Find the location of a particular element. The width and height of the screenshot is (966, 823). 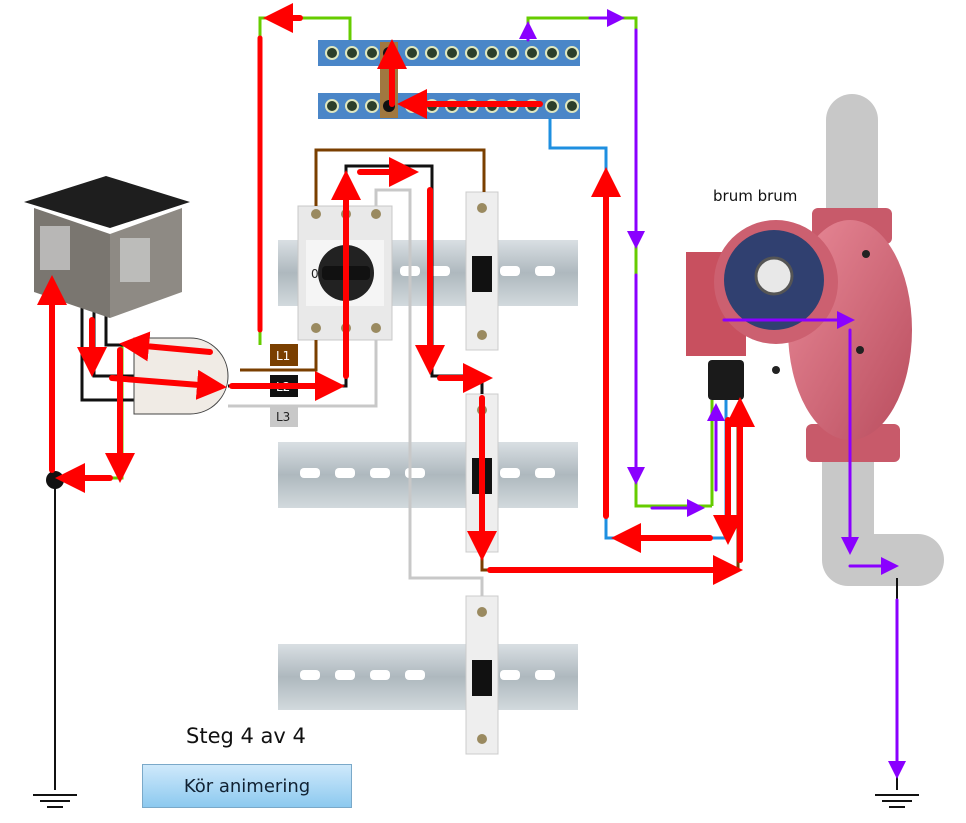

phase-label-l1-box is located at coordinates (284, 355).